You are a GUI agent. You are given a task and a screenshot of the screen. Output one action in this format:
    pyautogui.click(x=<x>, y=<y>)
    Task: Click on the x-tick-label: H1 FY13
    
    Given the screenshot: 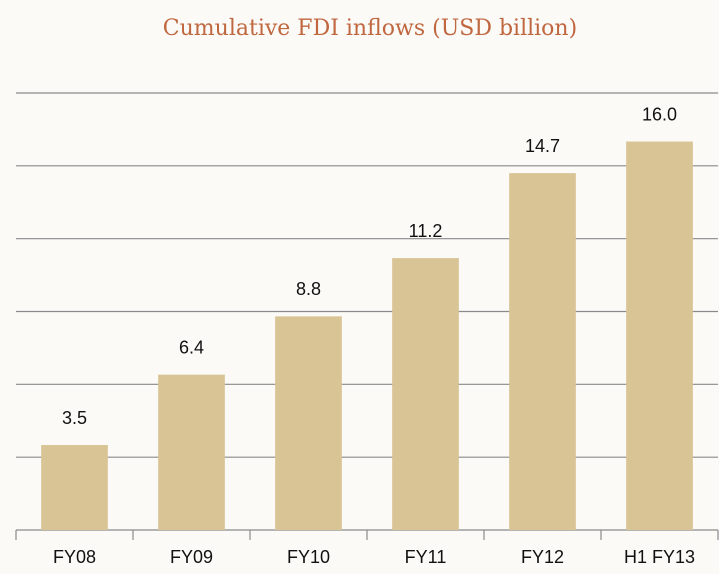 What is the action you would take?
    pyautogui.click(x=659, y=557)
    